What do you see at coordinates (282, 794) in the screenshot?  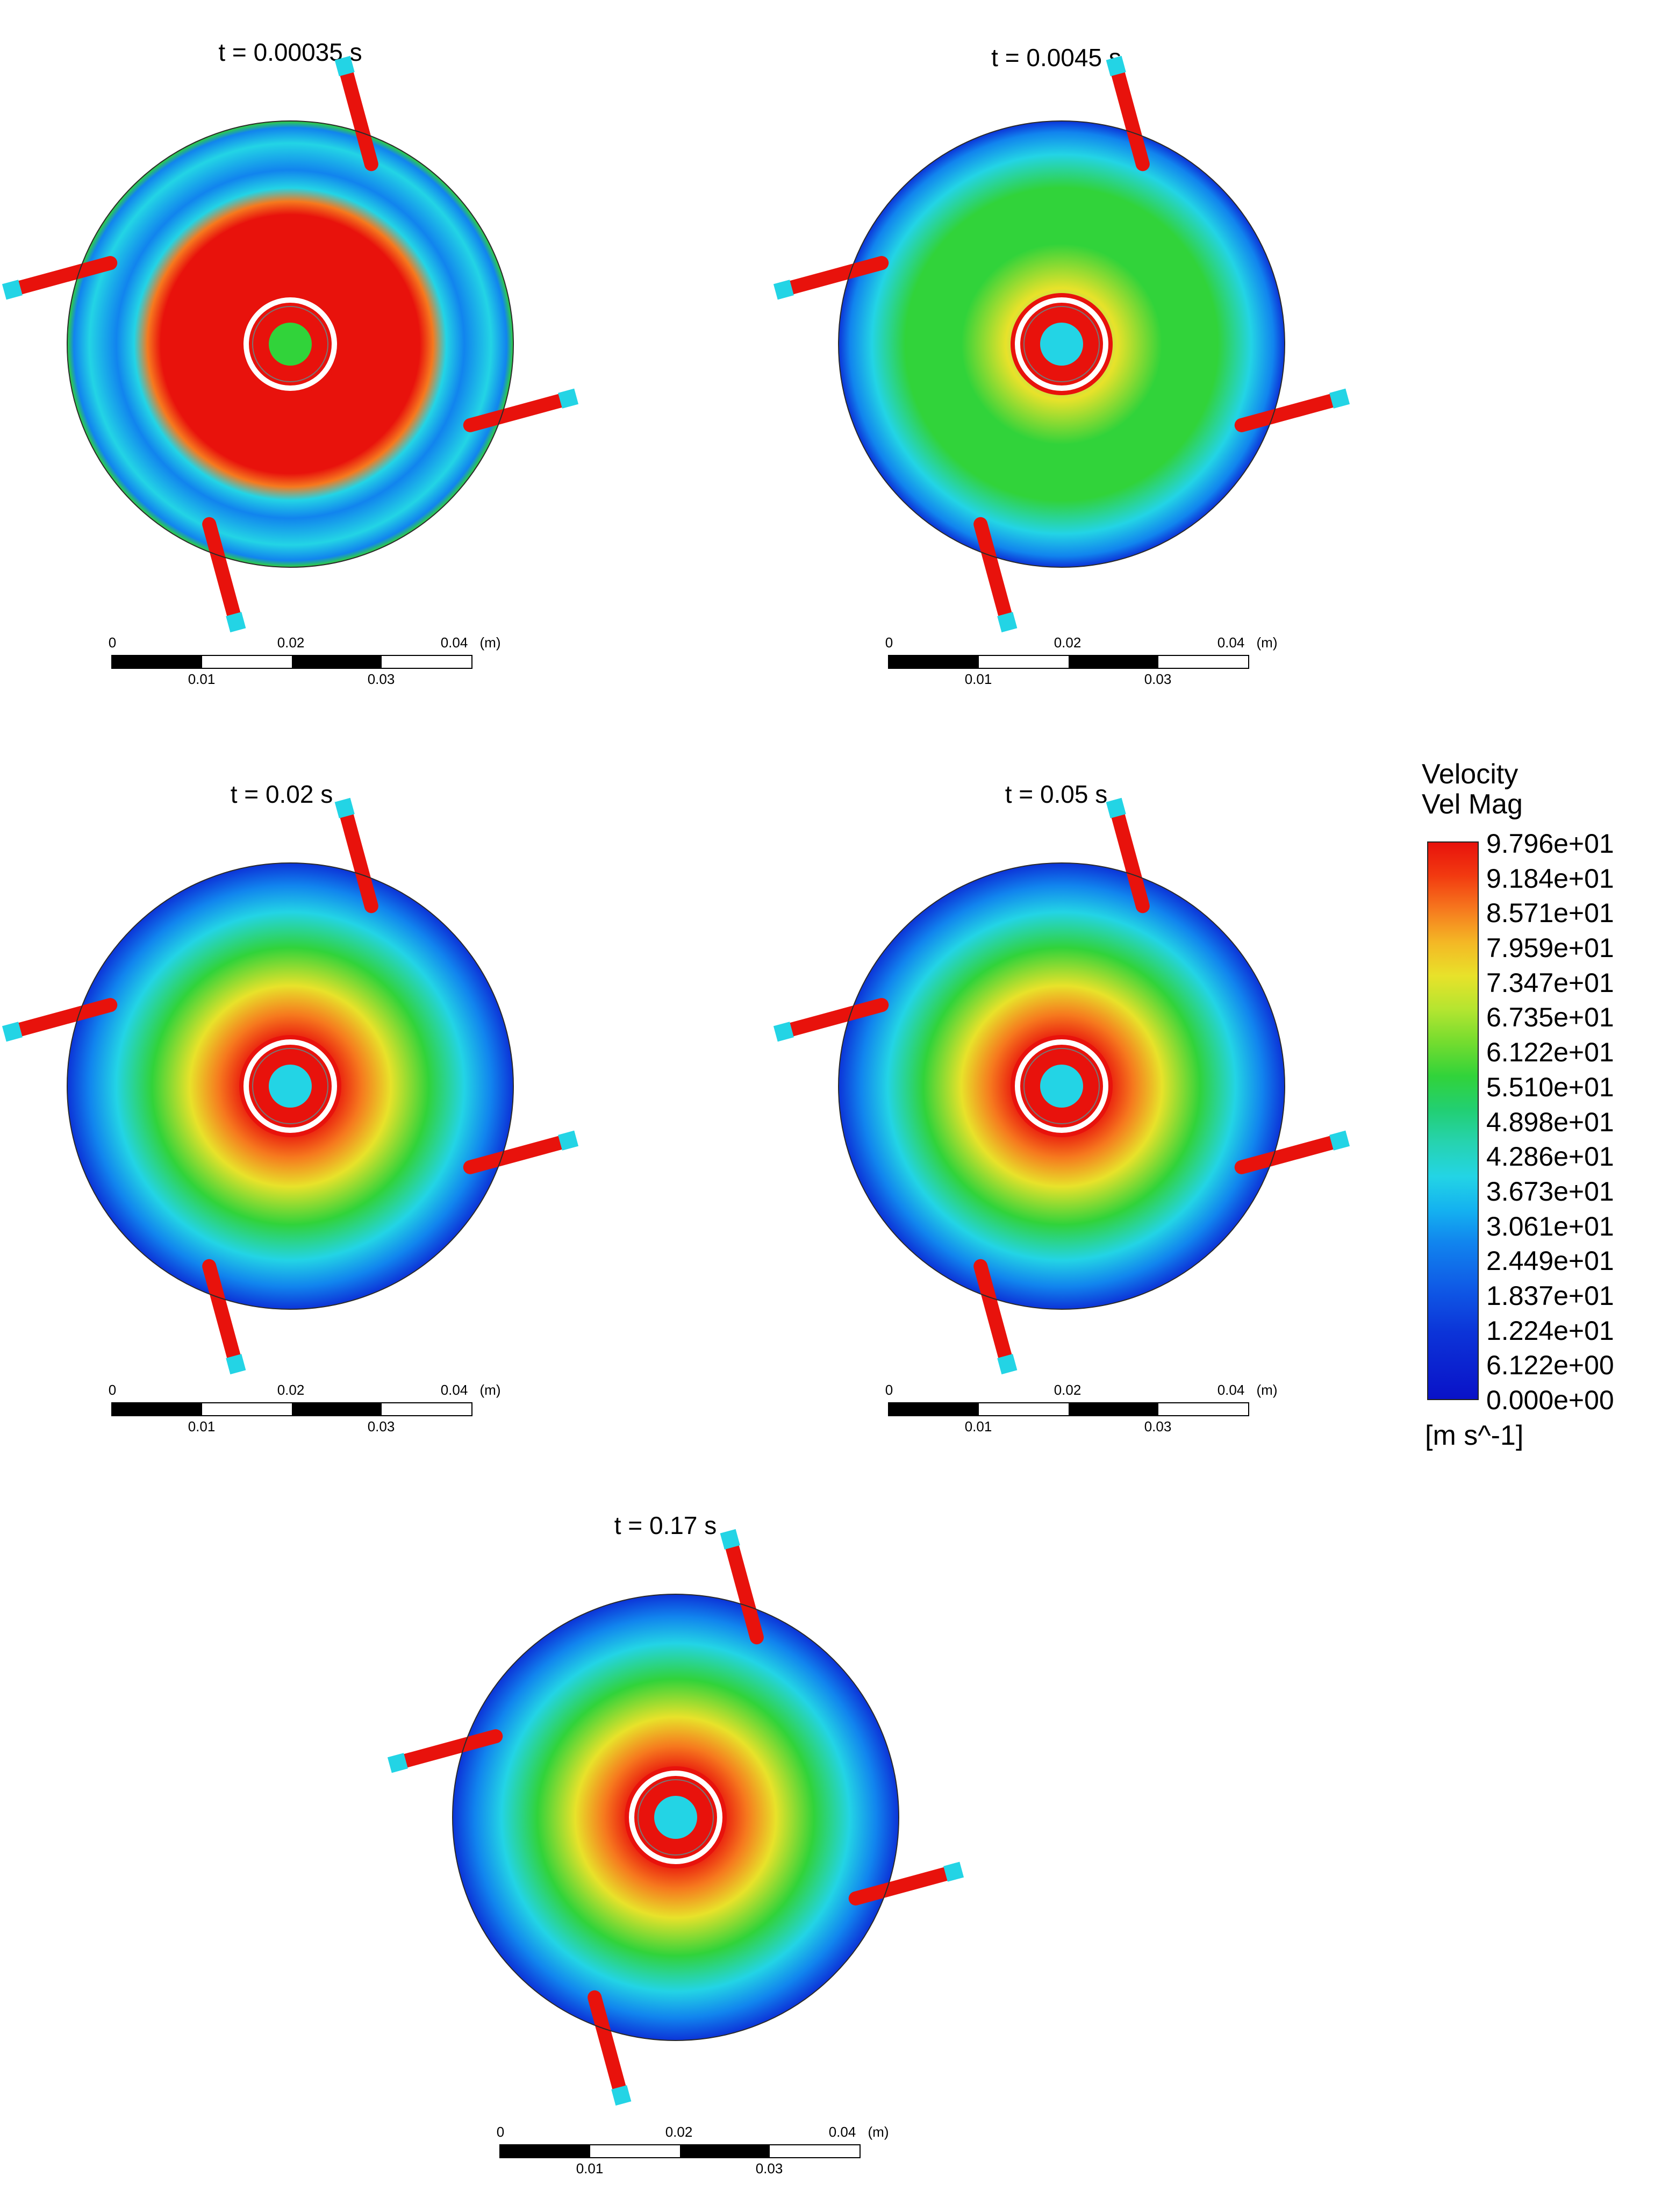 I see `panel-title: t = 0.02 s` at bounding box center [282, 794].